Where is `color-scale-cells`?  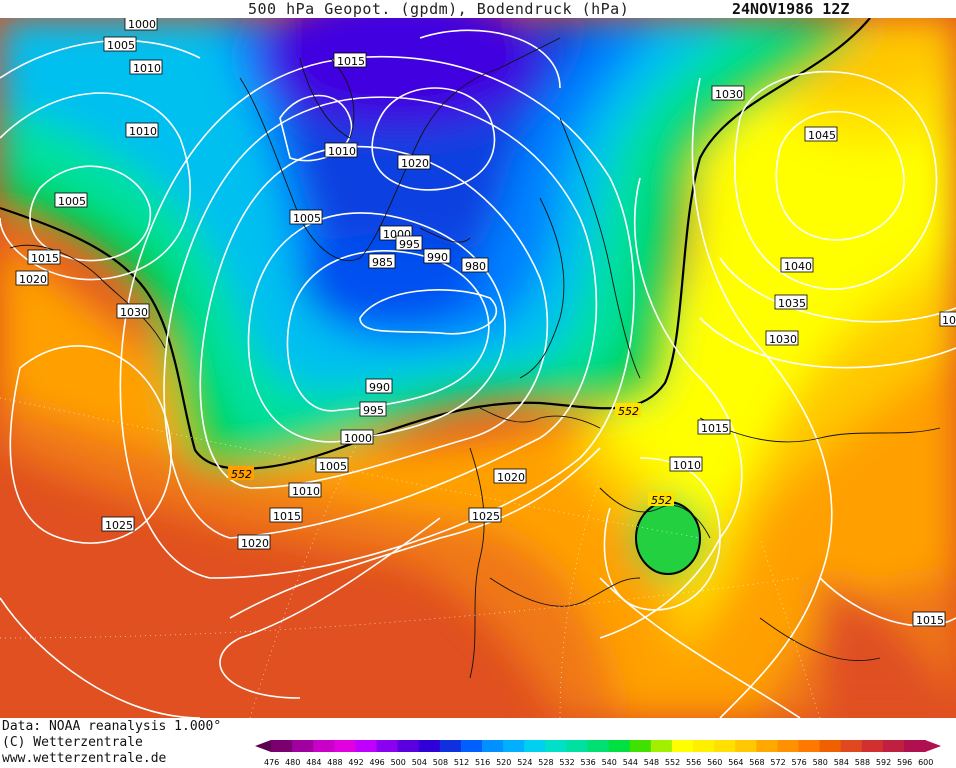 color-scale-cells is located at coordinates (598, 746).